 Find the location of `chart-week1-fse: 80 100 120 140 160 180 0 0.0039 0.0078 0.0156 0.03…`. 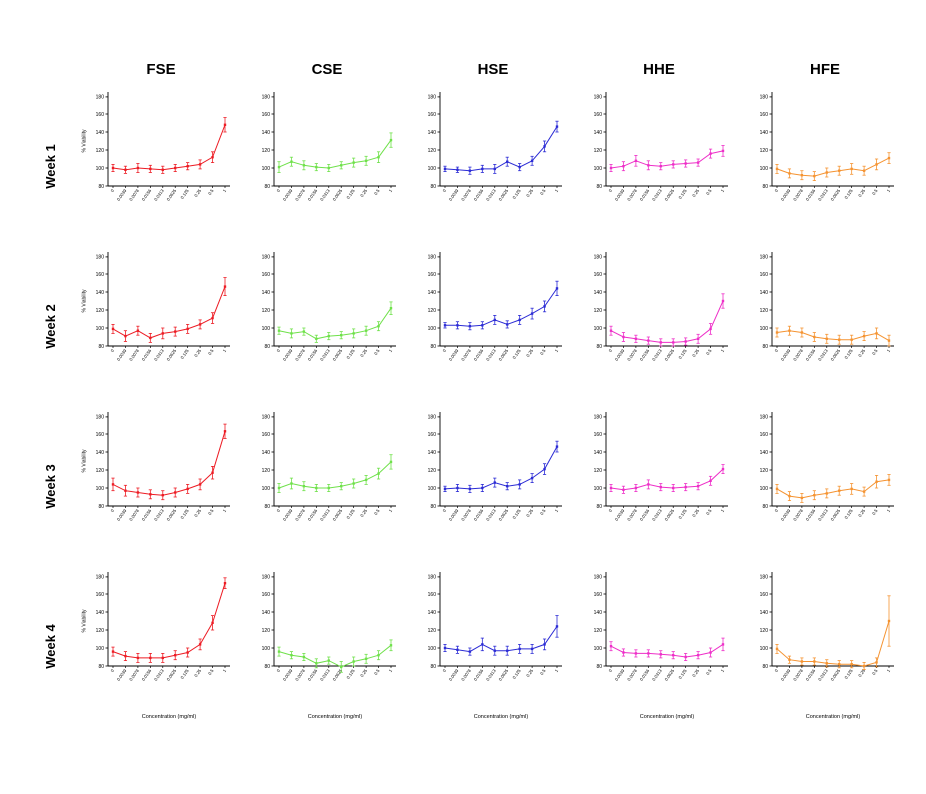

chart-week1-fse: 80 100 120 140 160 180 0 0.0039 0.0078 0.0156 0.03… is located at coordinates (161, 166).